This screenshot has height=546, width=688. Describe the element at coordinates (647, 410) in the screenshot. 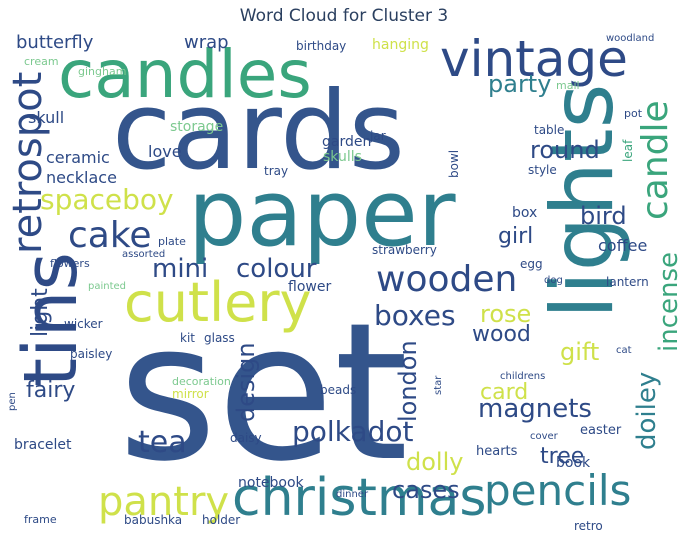

I see `word-doiley: doiley` at that location.